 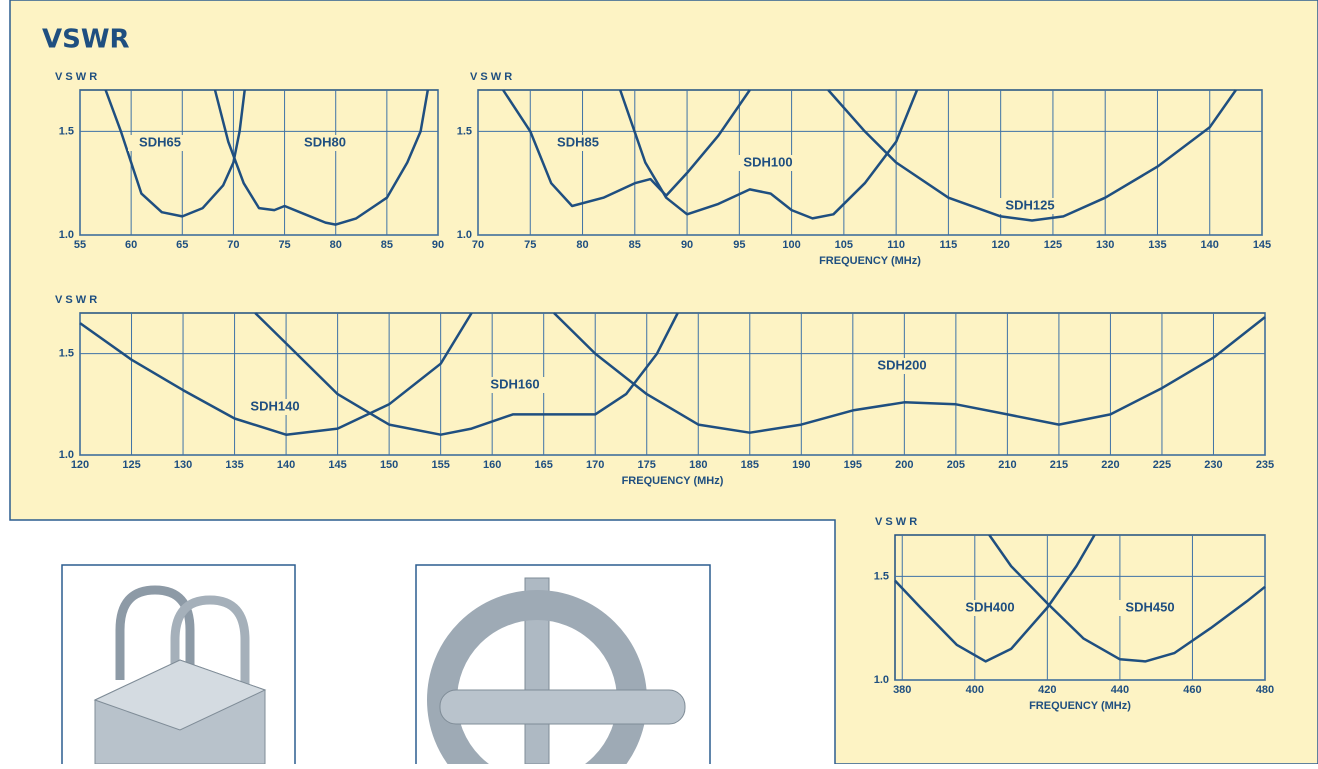 What do you see at coordinates (440, 465) in the screenshot?
I see `x-tick-label: 155` at bounding box center [440, 465].